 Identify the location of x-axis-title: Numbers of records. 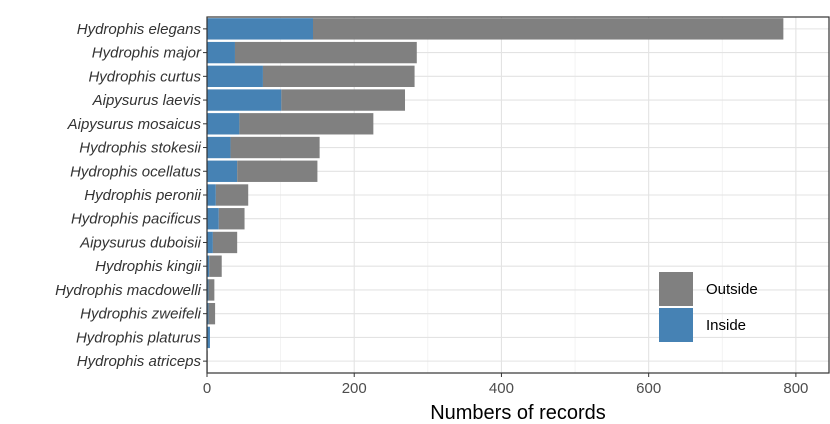
(518, 413).